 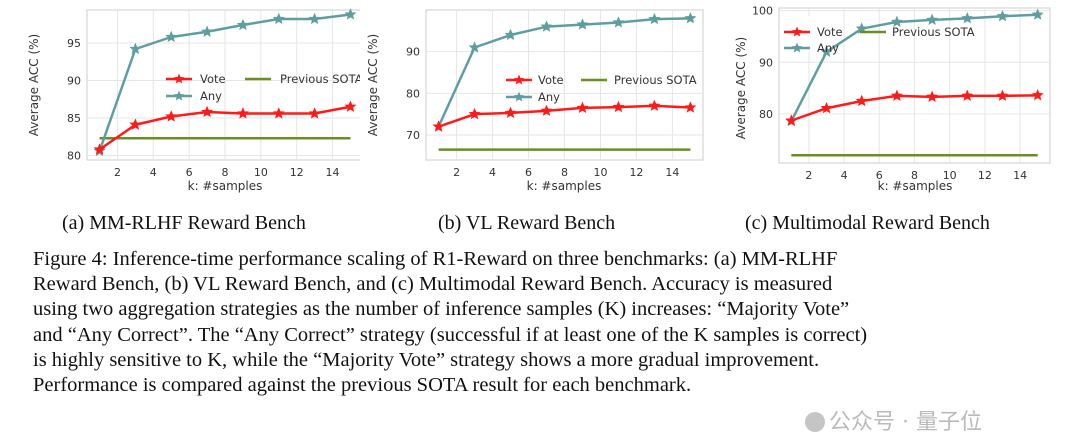 I want to click on wechat-logo-icon, so click(x=815, y=422).